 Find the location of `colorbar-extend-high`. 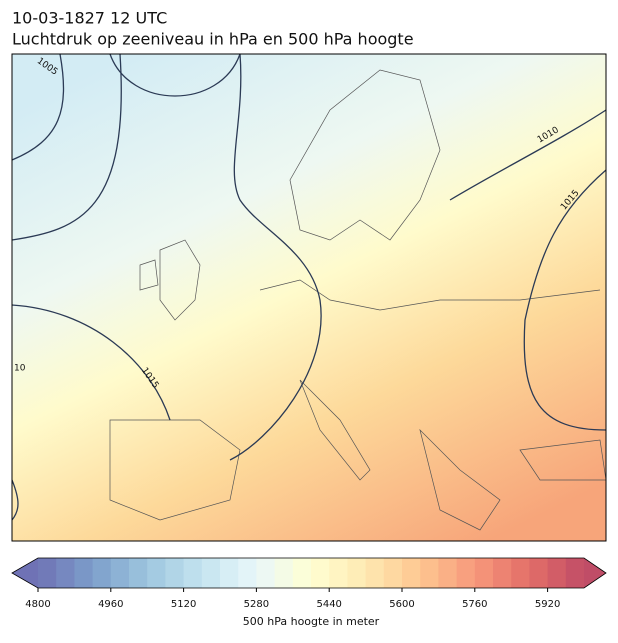

colorbar-extend-high is located at coordinates (595, 573).